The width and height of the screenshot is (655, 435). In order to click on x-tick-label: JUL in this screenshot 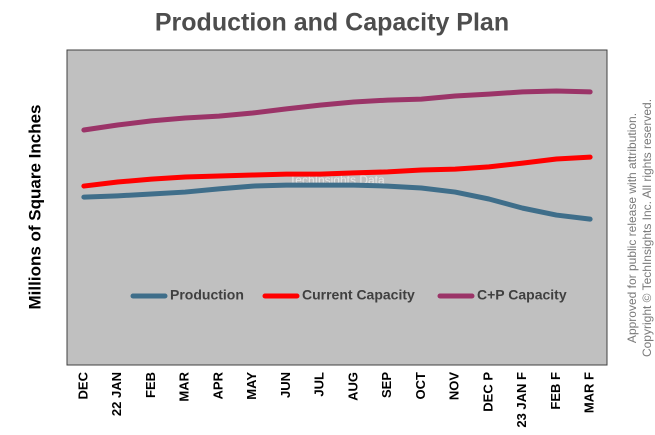, I will do `click(319, 384)`.